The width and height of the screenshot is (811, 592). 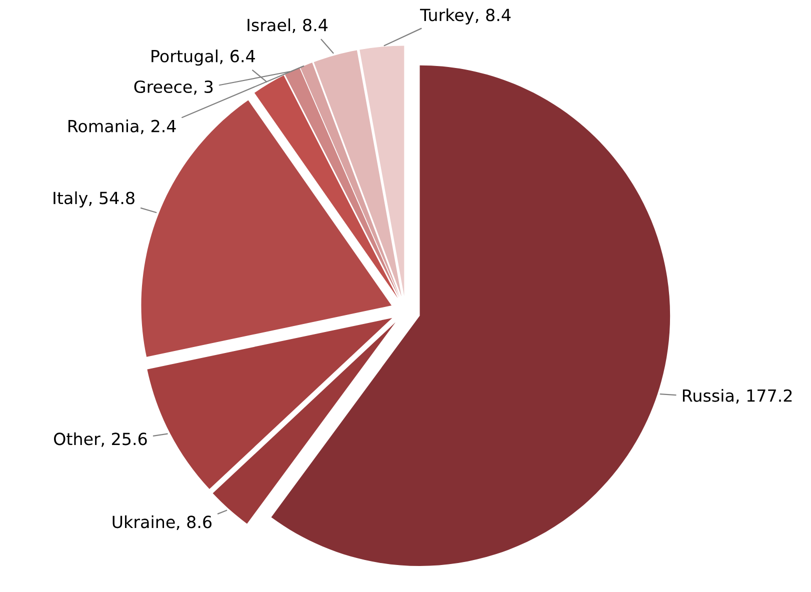 I want to click on data-label: , 2.4, so click(x=158, y=127).